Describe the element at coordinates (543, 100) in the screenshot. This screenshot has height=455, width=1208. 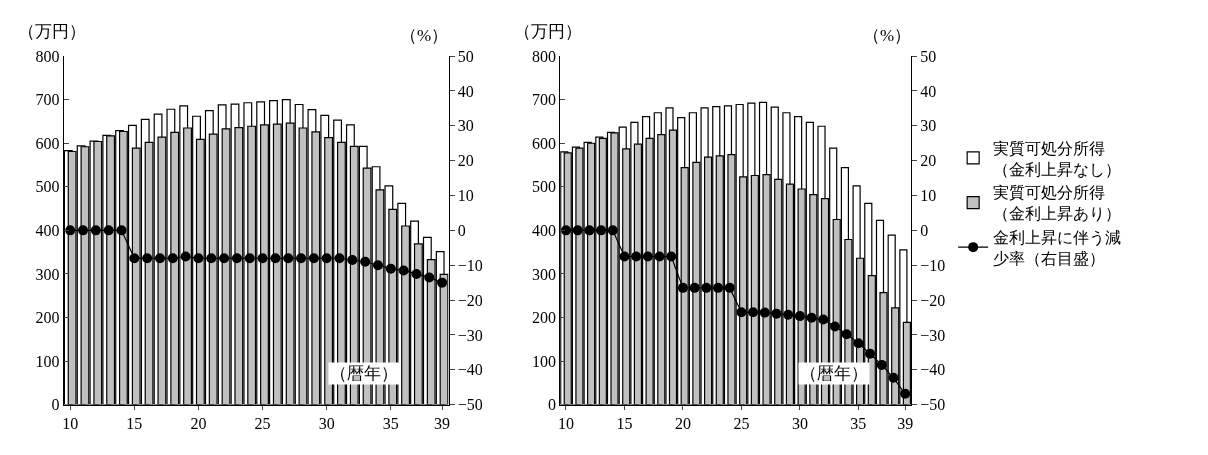
I see `y-tick-label: 700` at that location.